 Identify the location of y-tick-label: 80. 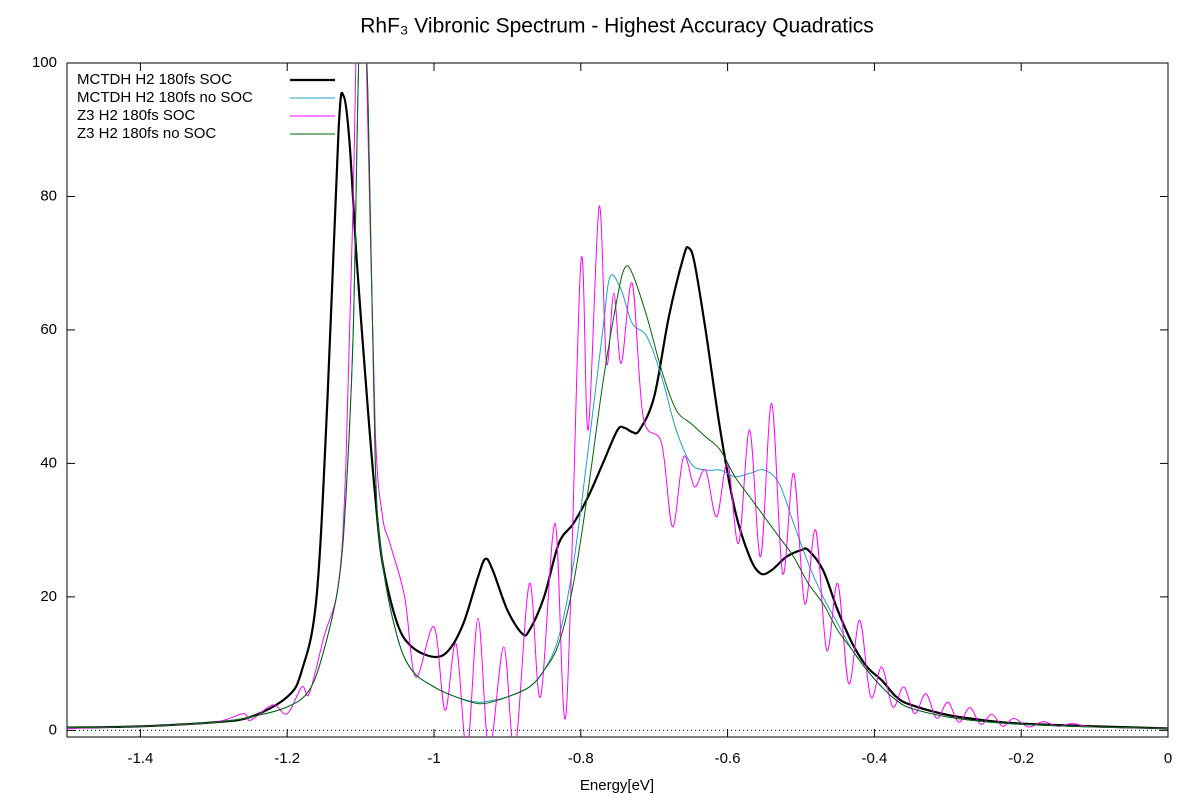
(48, 195).